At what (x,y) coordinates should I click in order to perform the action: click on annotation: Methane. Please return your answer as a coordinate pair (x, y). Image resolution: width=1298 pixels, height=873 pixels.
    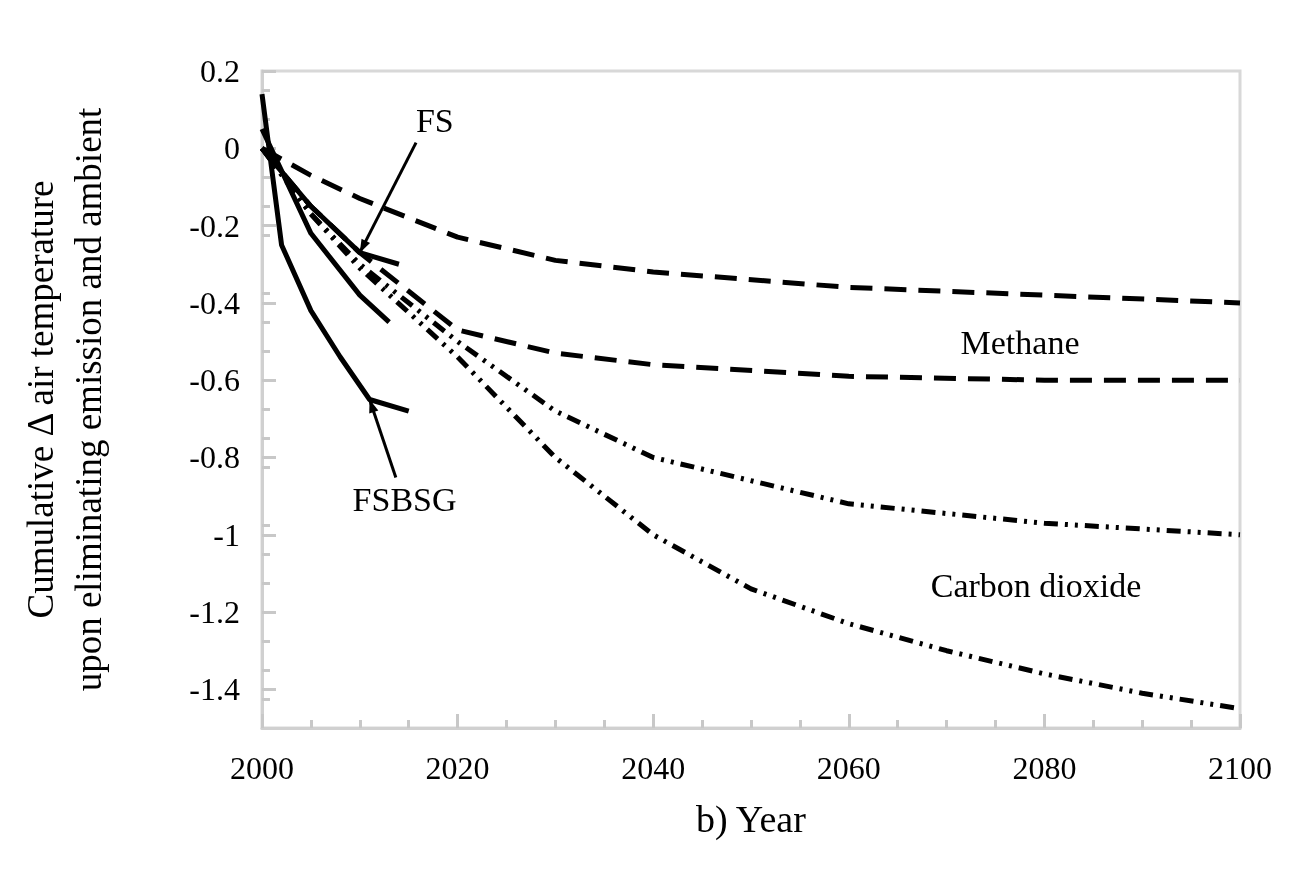
    Looking at the image, I should click on (1020, 342).